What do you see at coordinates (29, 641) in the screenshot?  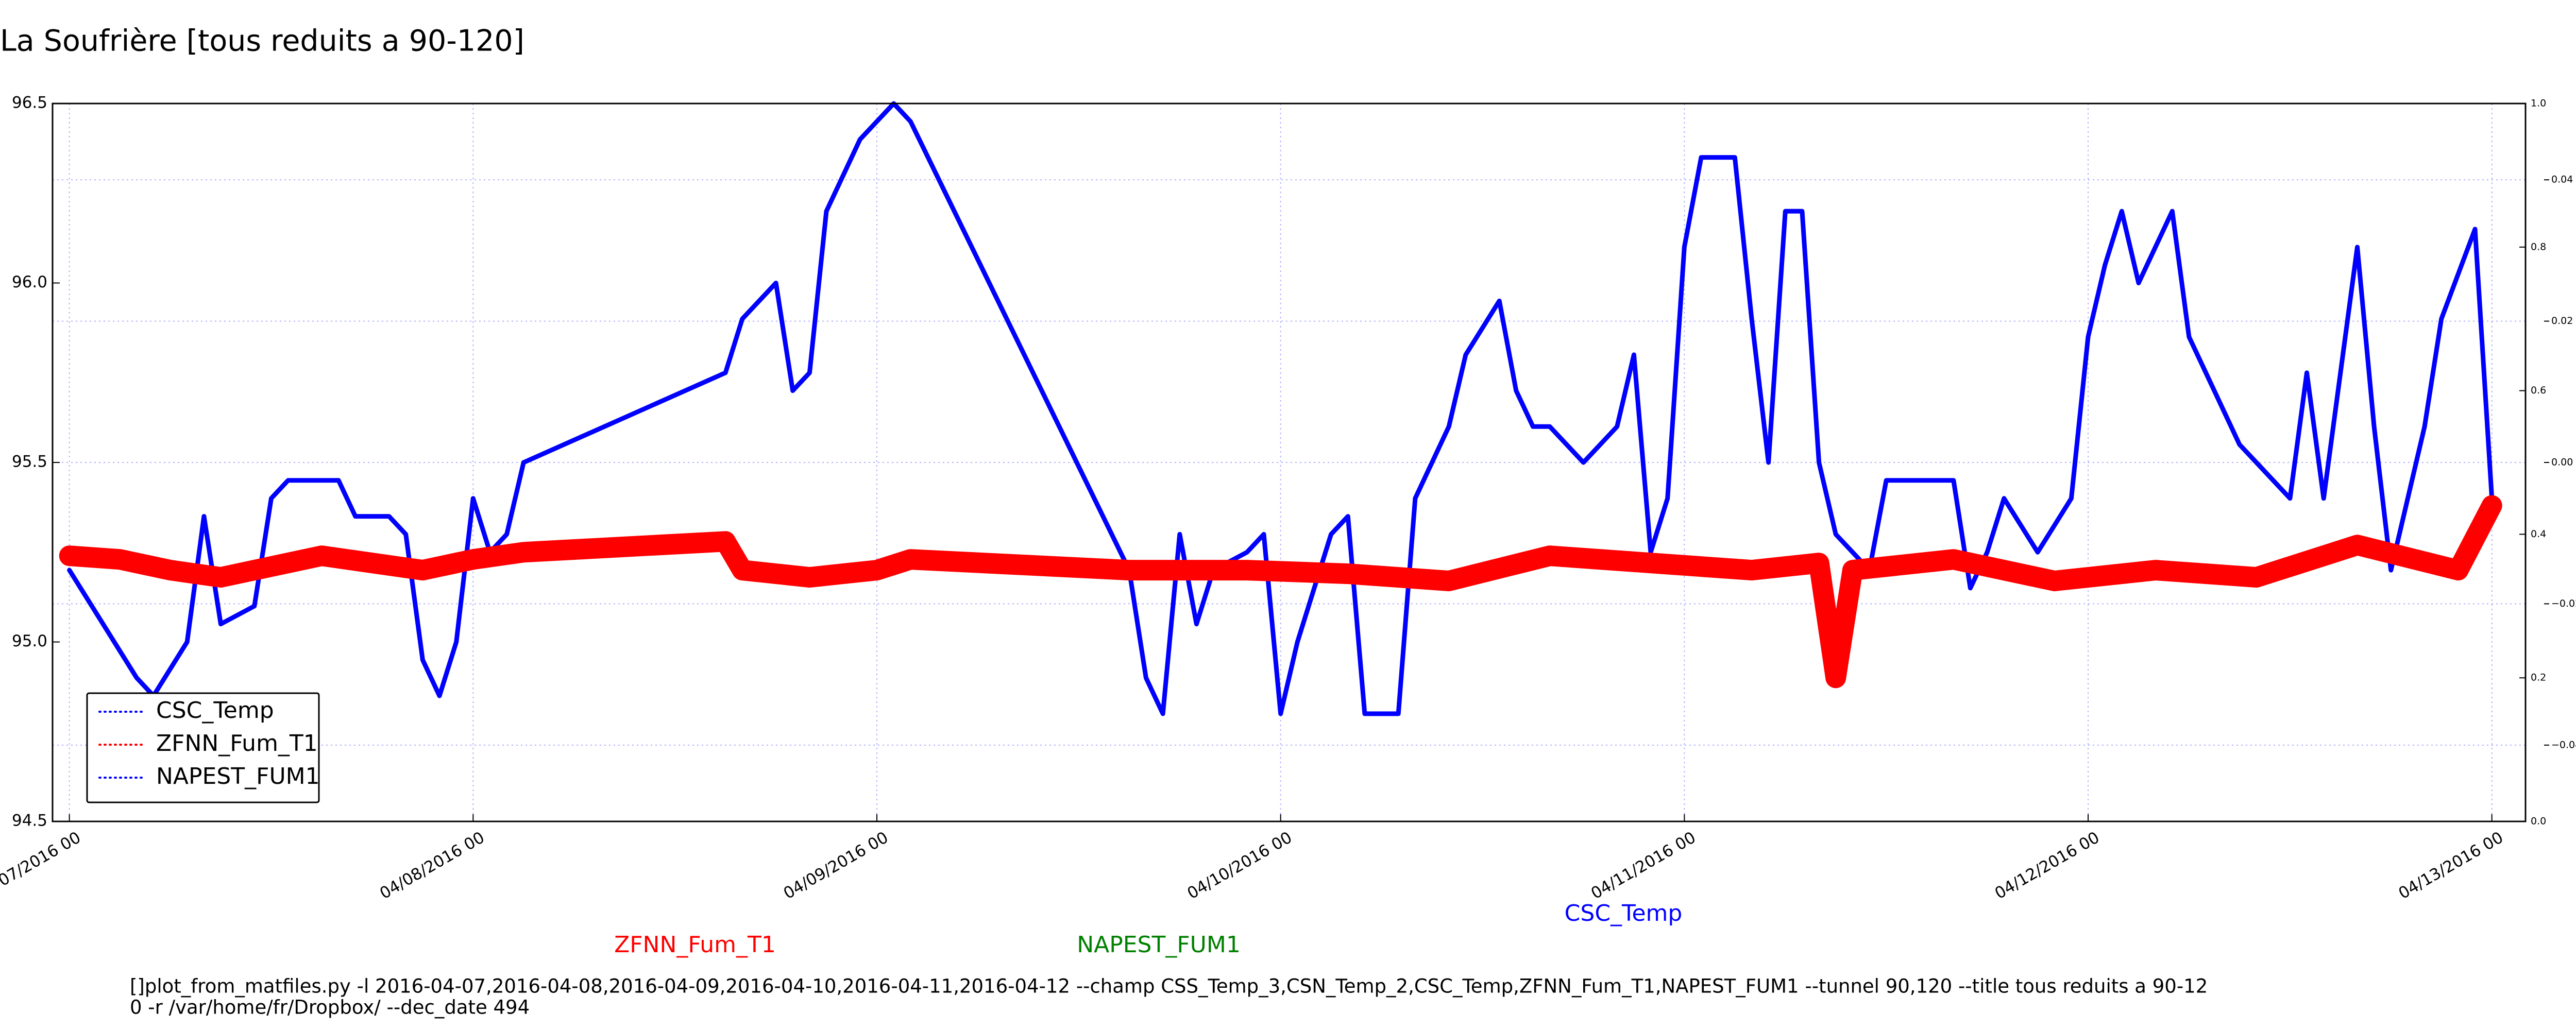 I see `y-tick-label: 95.0` at bounding box center [29, 641].